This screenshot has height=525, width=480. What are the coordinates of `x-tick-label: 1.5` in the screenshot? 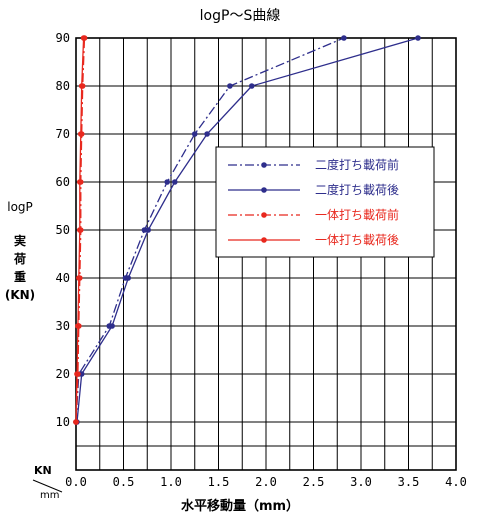 It's located at (219, 482).